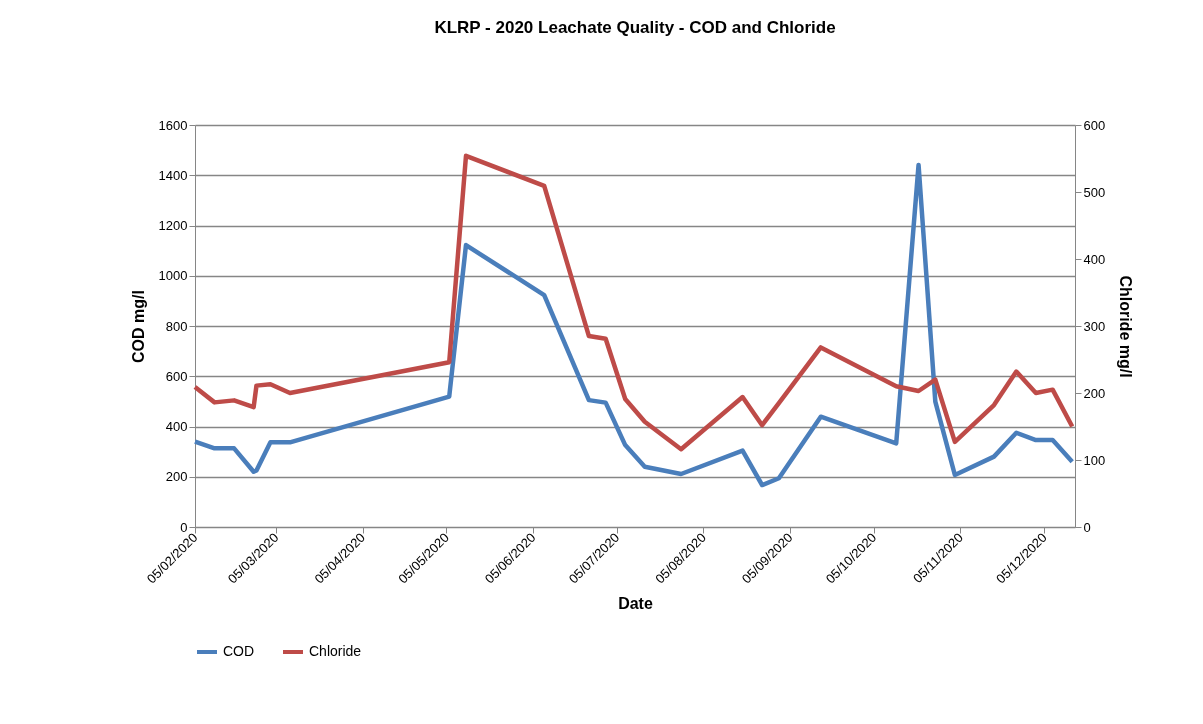  I want to click on y2-tick-label: 500, so click(1094, 192).